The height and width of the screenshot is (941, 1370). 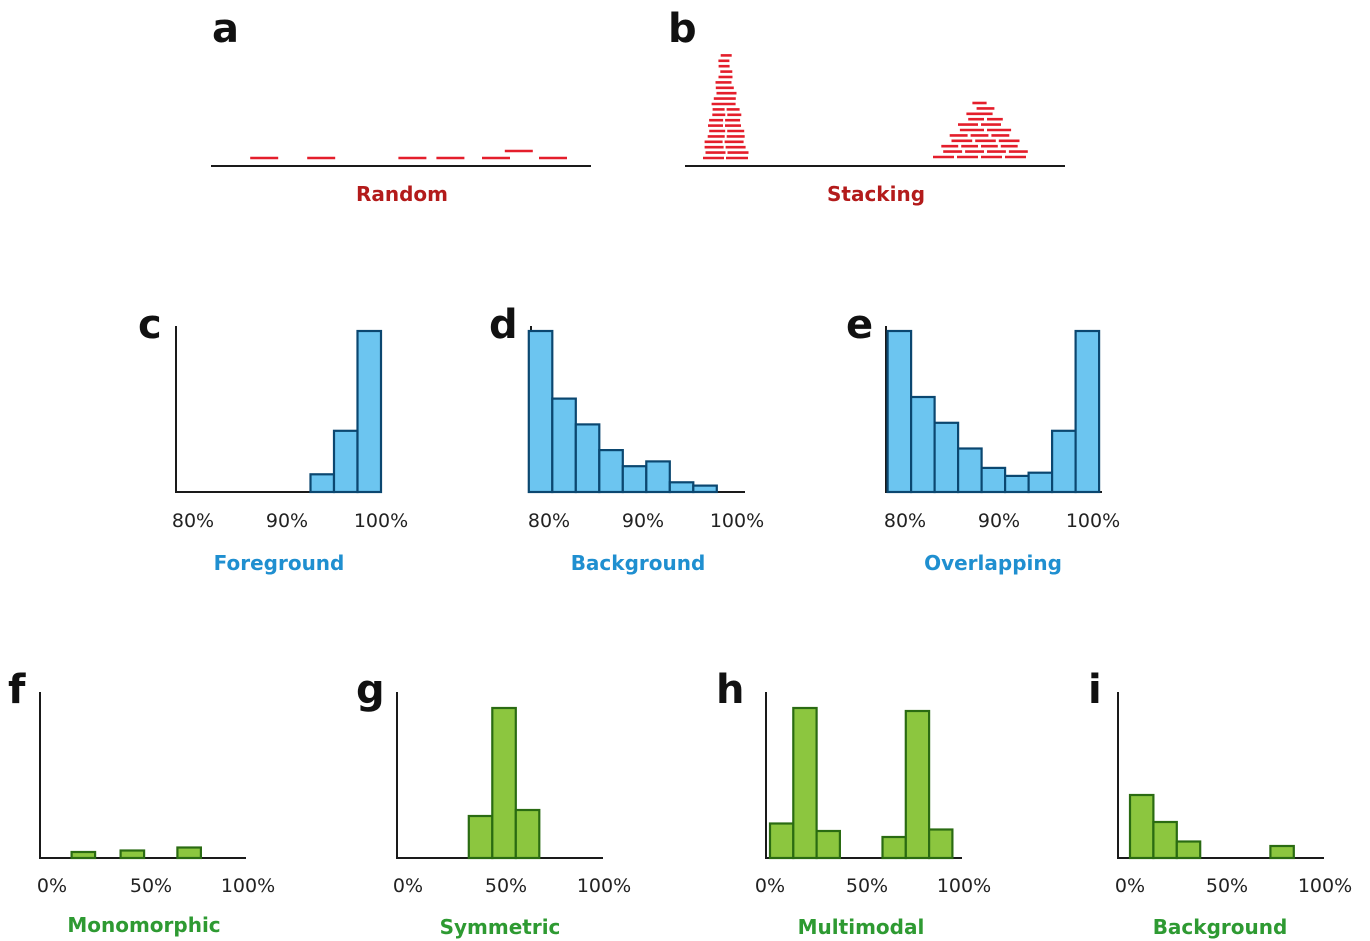 I want to click on panel-a: a Random, so click(x=401, y=106).